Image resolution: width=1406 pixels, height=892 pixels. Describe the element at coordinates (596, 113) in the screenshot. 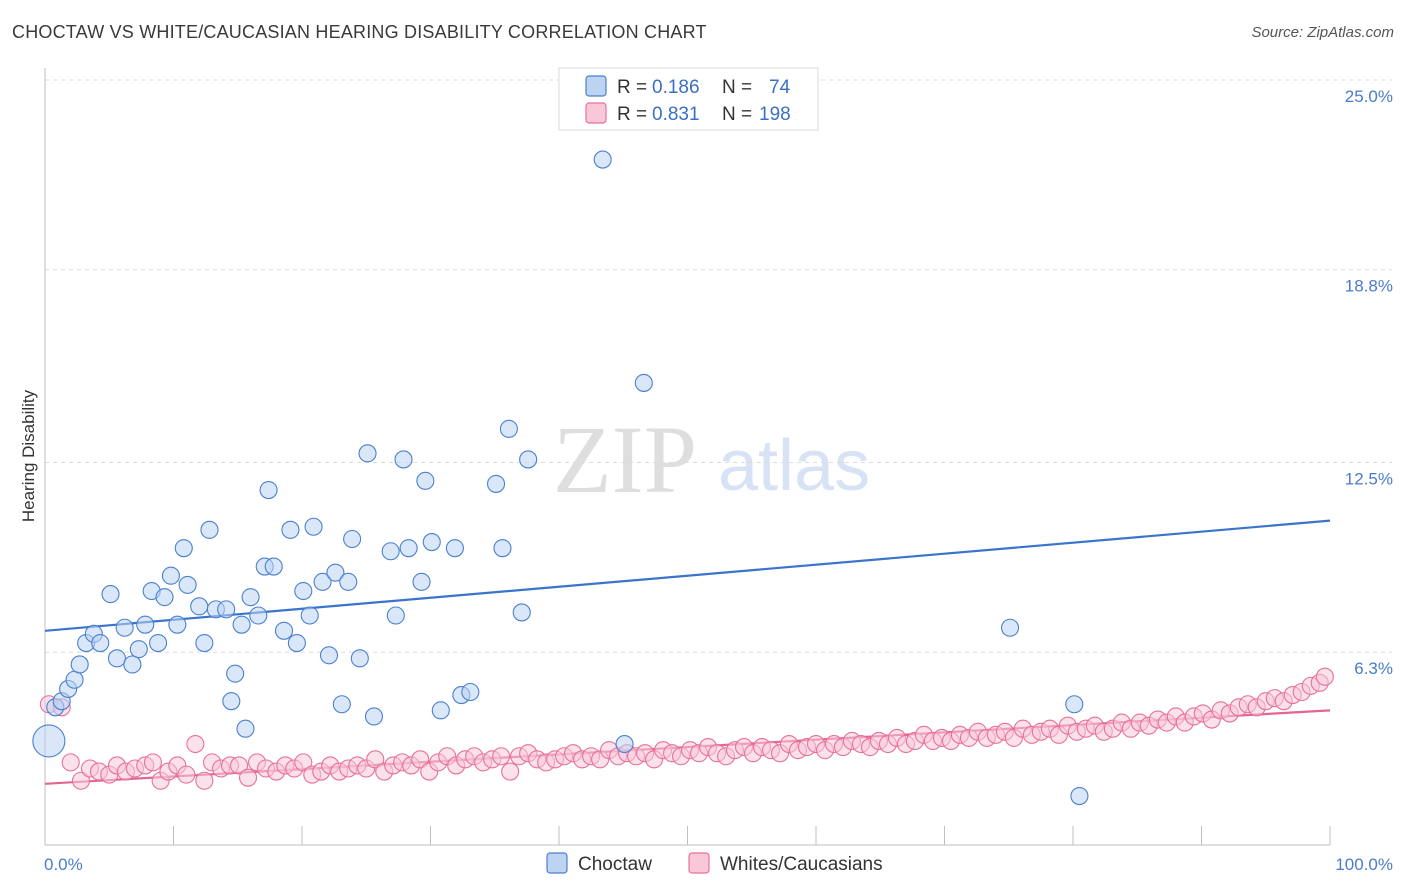

I see `legend-swatch-whites` at that location.